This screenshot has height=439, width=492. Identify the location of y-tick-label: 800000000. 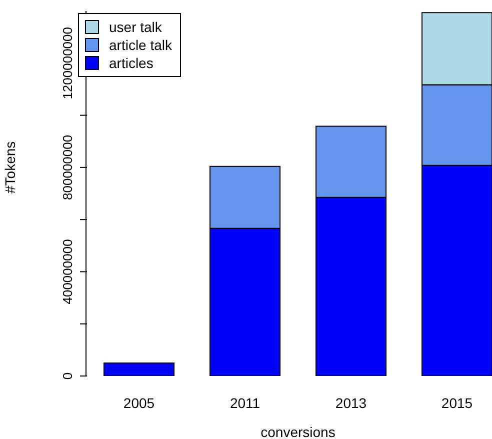
(67, 167).